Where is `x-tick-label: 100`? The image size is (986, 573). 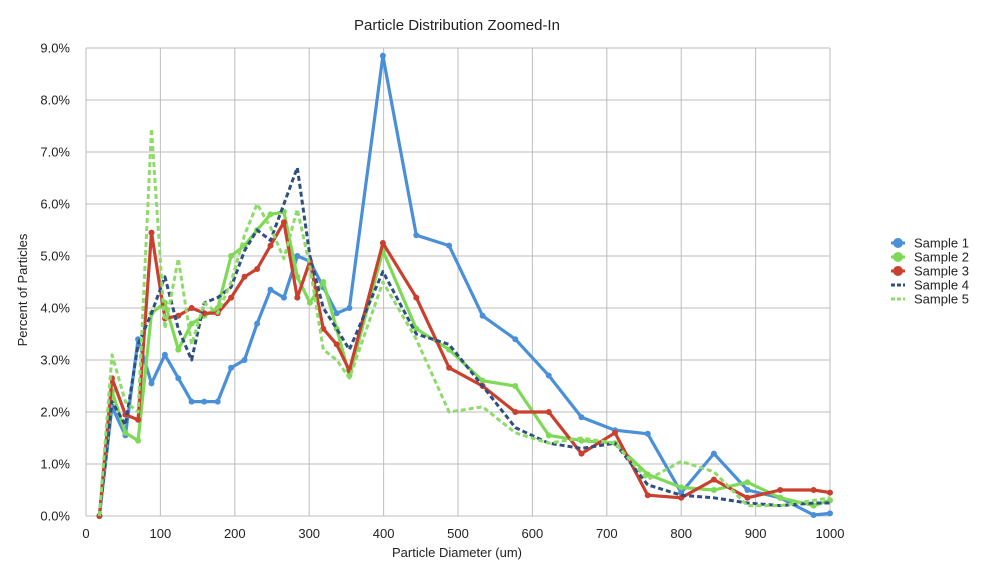
x-tick-label: 100 is located at coordinates (161, 533).